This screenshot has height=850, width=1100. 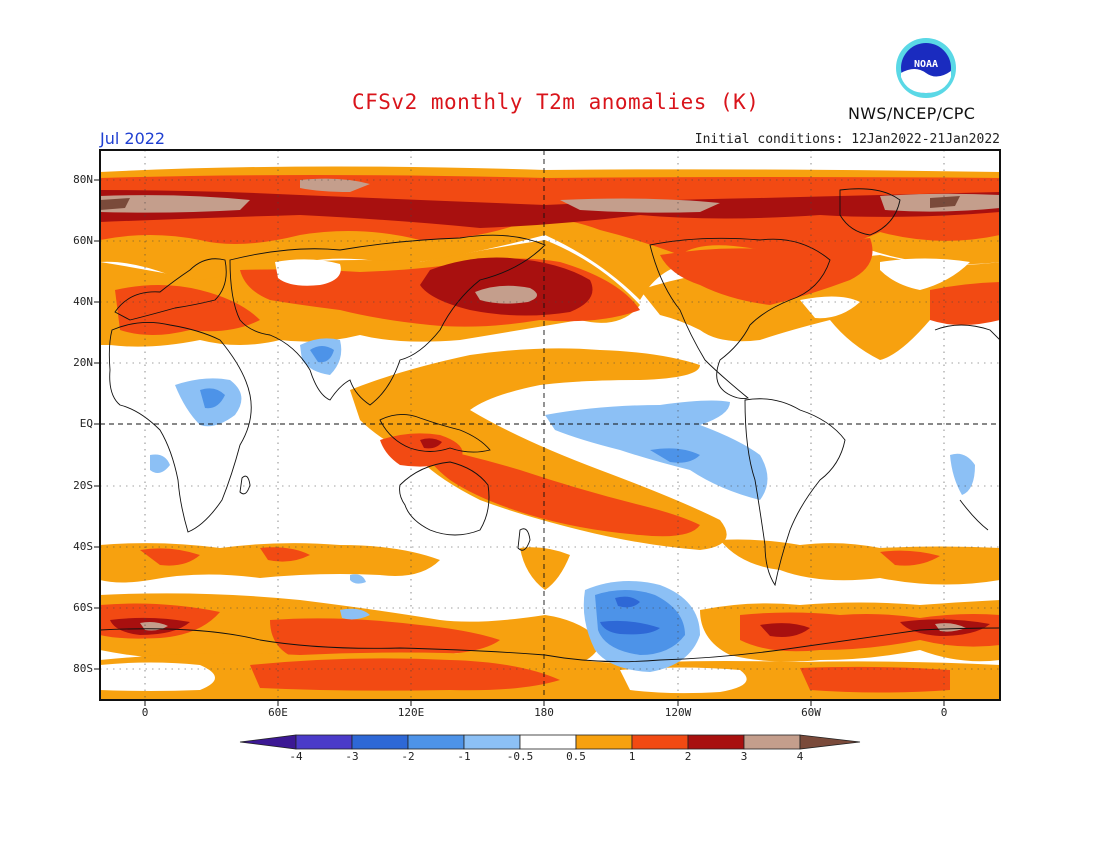 What do you see at coordinates (411, 712) in the screenshot?
I see `lon-label-120e: 120E` at bounding box center [411, 712].